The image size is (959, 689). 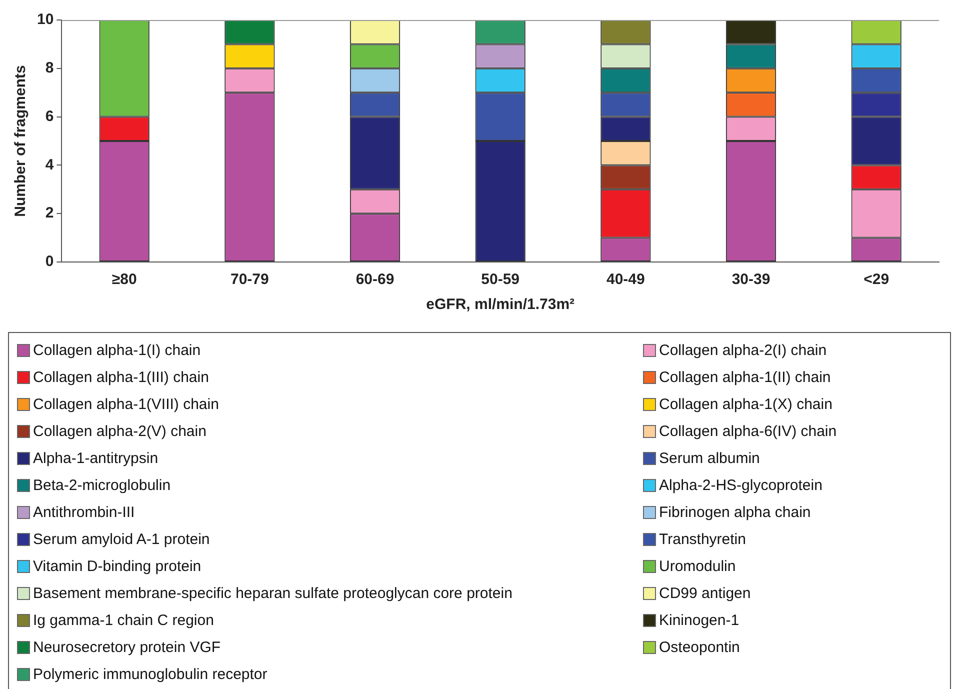 What do you see at coordinates (745, 404) in the screenshot?
I see `legend-label: Collagen alpha-1(X) chain` at bounding box center [745, 404].